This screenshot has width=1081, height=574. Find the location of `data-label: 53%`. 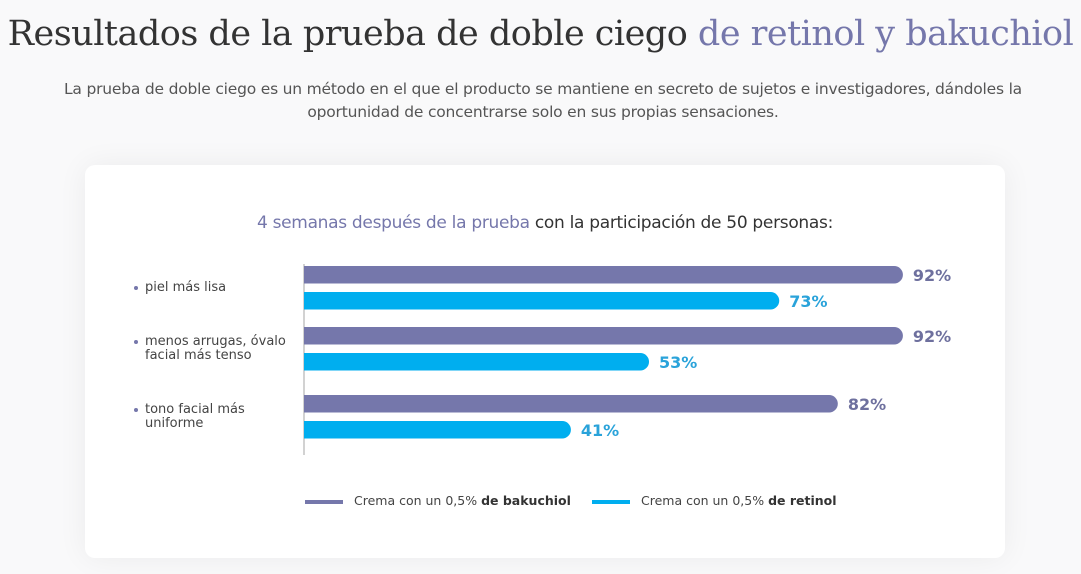

data-label: 53% is located at coordinates (678, 362).